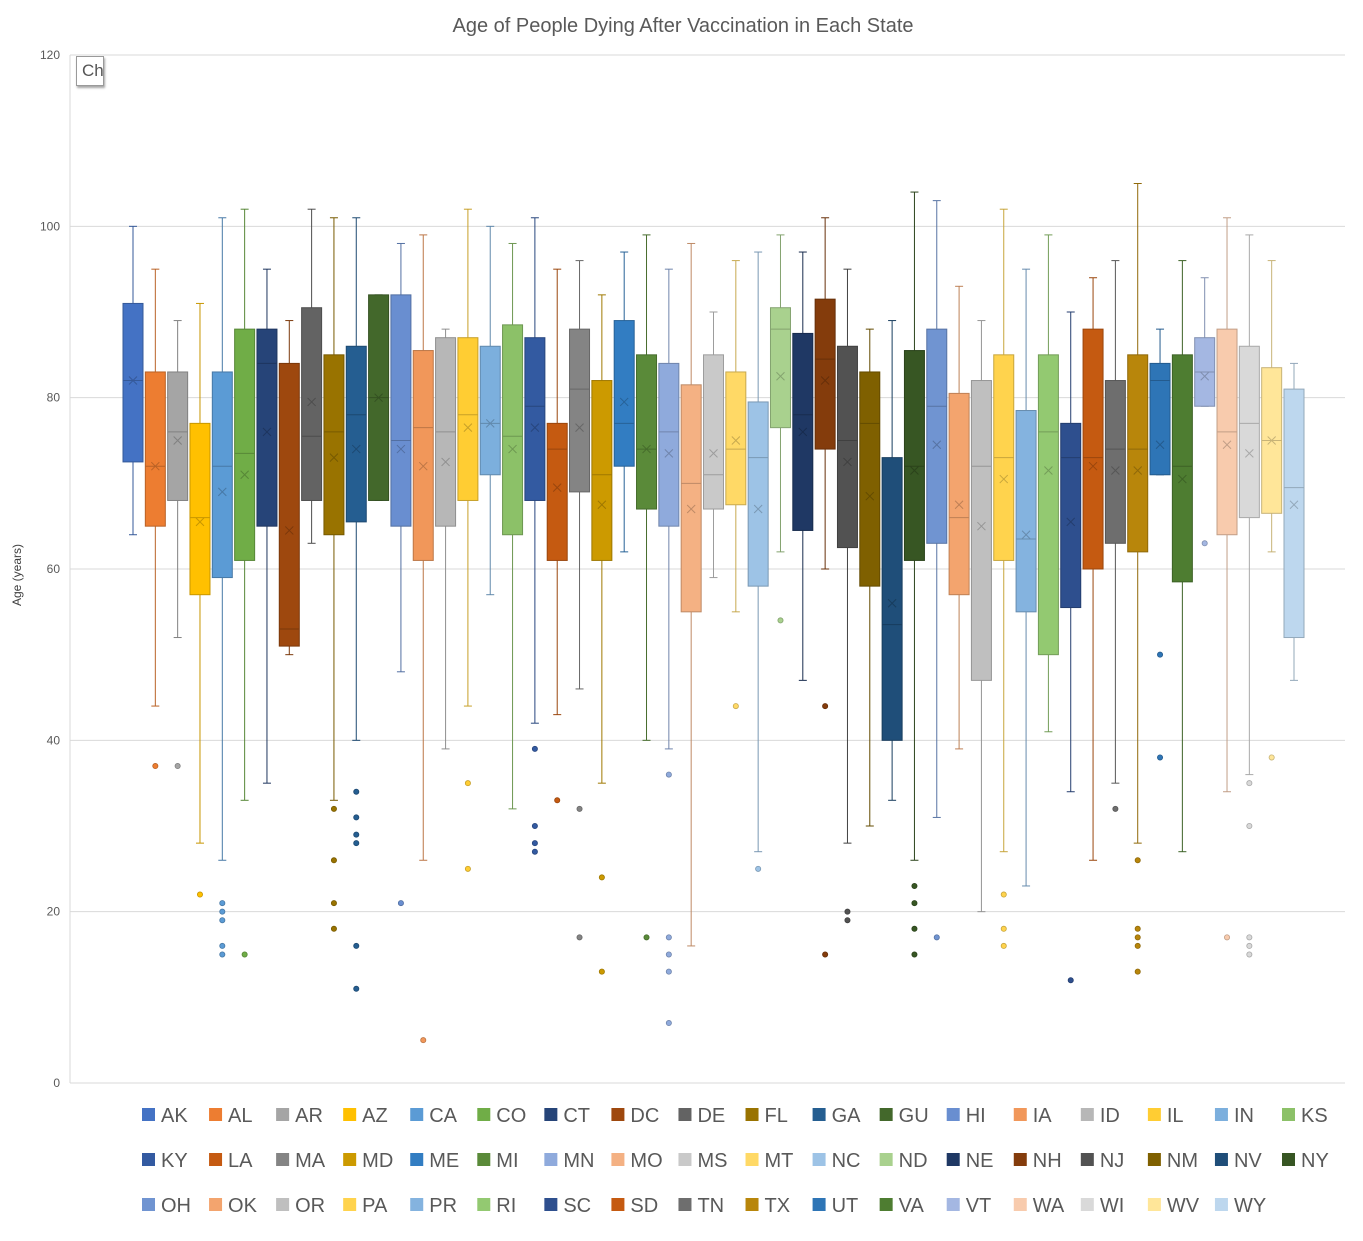 Image resolution: width=1363 pixels, height=1241 pixels. What do you see at coordinates (50, 569) in the screenshot?
I see `y-axis-ticks: 0 20 40 60 80 100 120` at bounding box center [50, 569].